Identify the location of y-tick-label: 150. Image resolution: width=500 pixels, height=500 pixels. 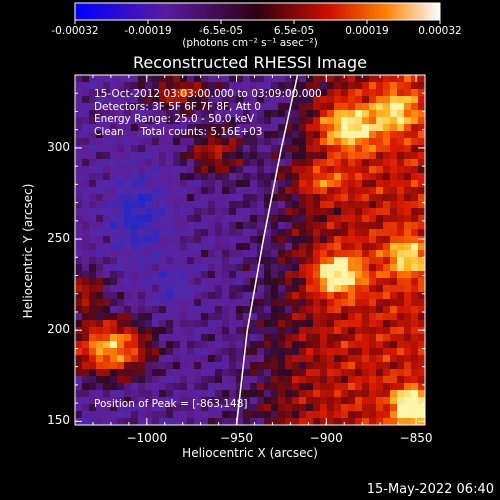
(58, 420).